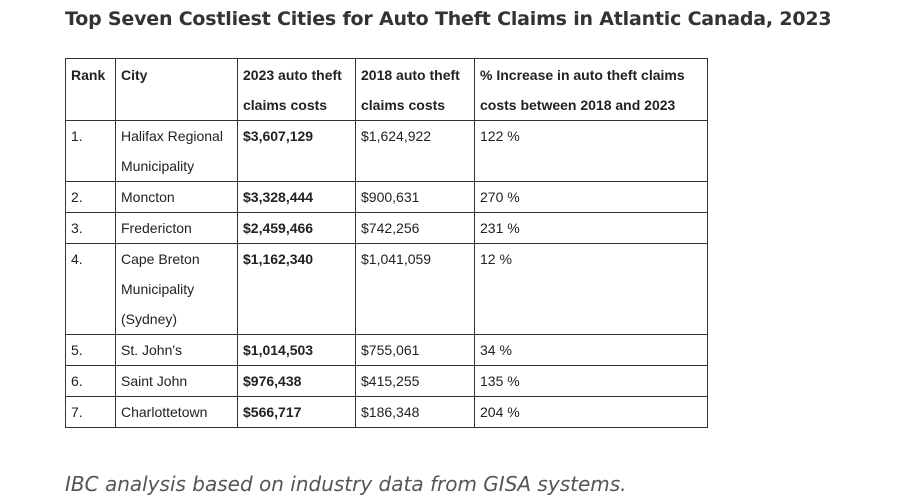 The height and width of the screenshot is (500, 900). Describe the element at coordinates (415, 228) in the screenshot. I see `costs-2018-cell: $742,256` at that location.